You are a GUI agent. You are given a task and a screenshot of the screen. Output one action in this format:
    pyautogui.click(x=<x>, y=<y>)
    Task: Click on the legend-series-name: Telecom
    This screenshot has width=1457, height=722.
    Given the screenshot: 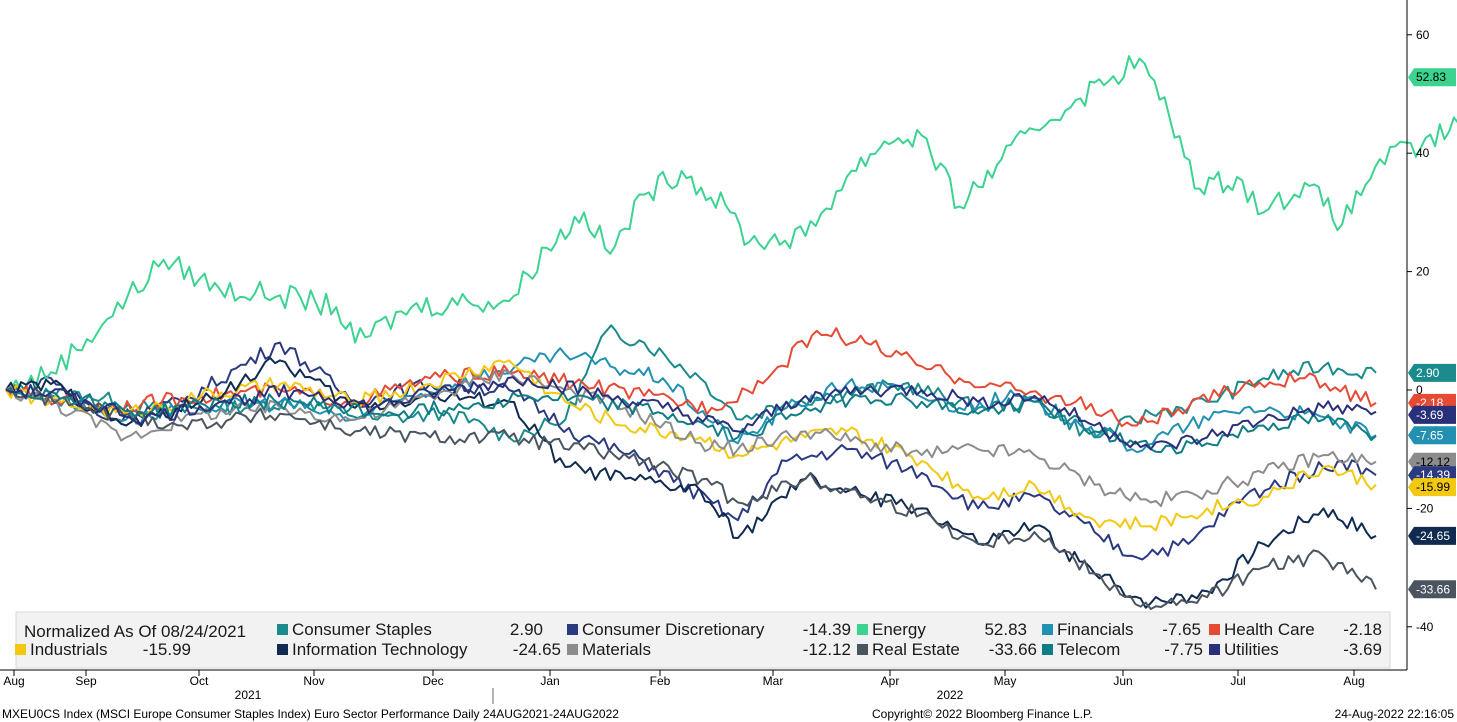 What is the action you would take?
    pyautogui.click(x=1088, y=649)
    